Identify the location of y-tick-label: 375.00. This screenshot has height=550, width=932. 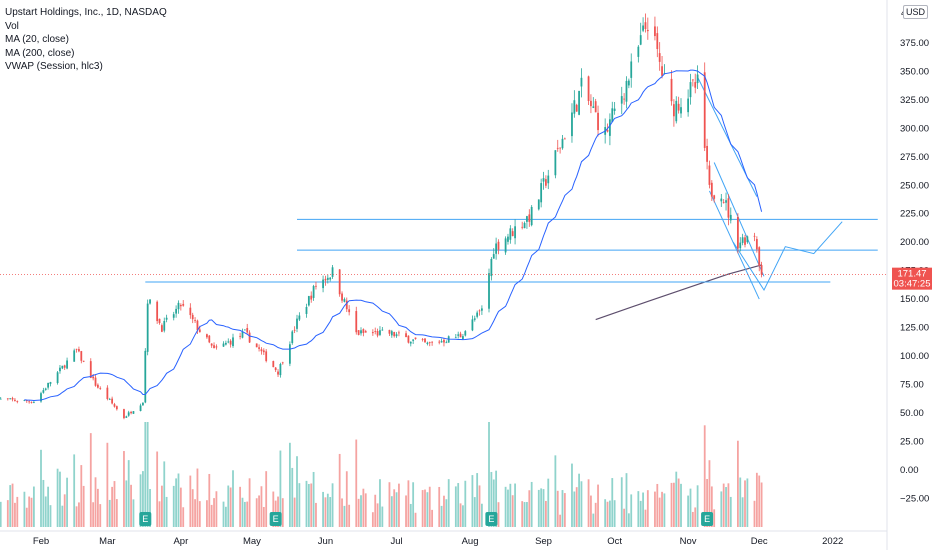
(914, 43).